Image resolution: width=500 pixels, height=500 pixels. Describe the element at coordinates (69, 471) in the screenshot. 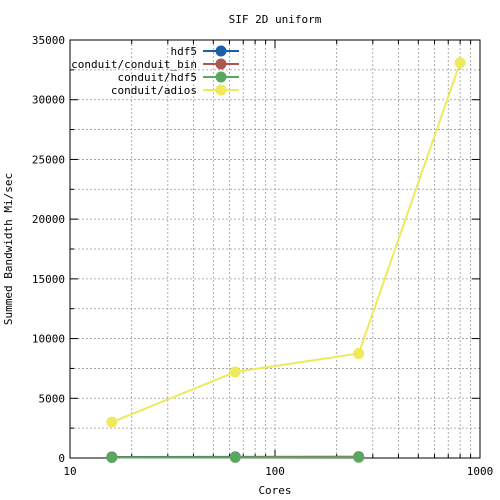

I see `x-tick-label: 10` at that location.